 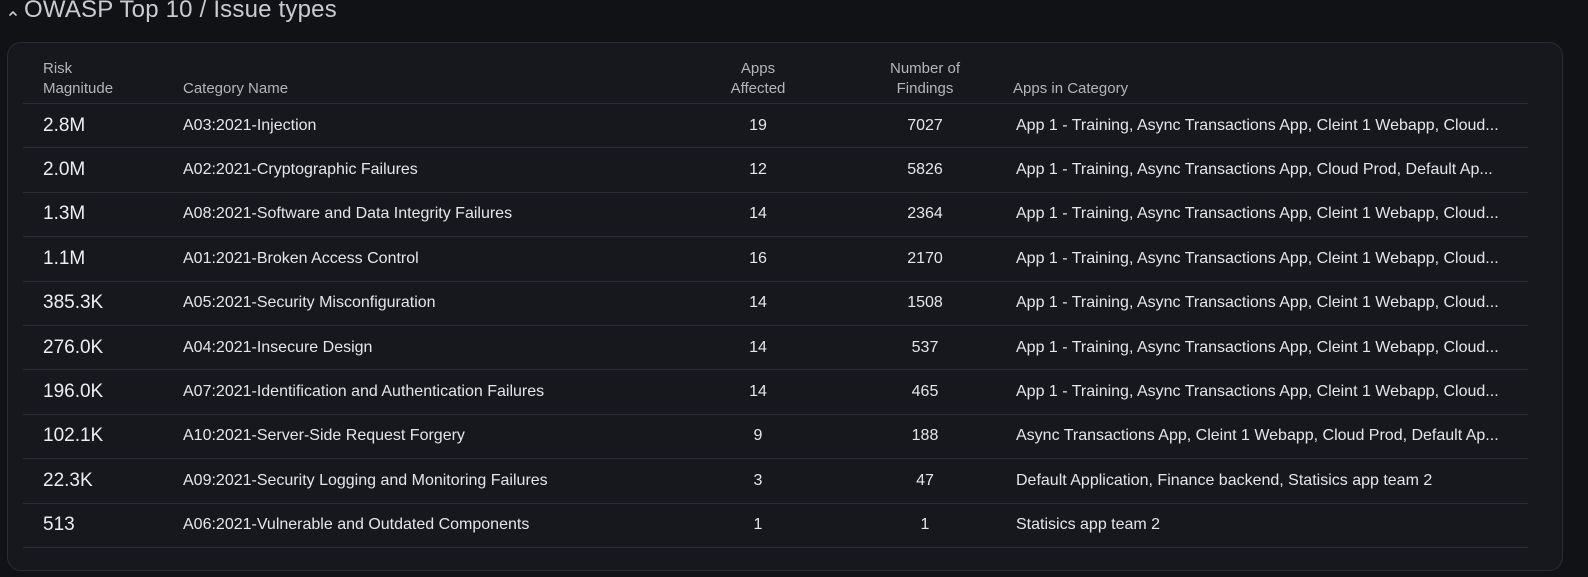 I want to click on chevron-up-icon, so click(x=13, y=13).